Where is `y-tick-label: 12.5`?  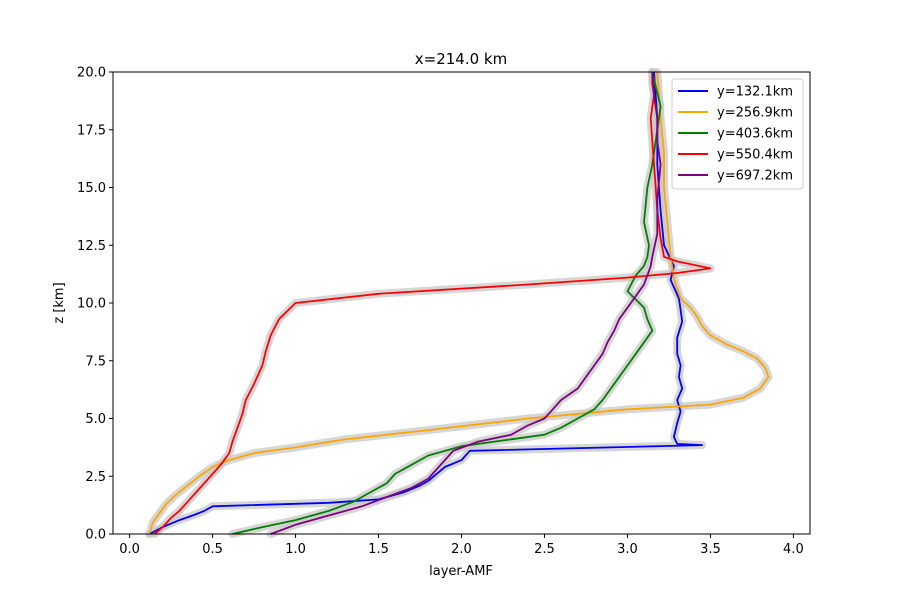
y-tick-label: 12.5 is located at coordinates (91, 246).